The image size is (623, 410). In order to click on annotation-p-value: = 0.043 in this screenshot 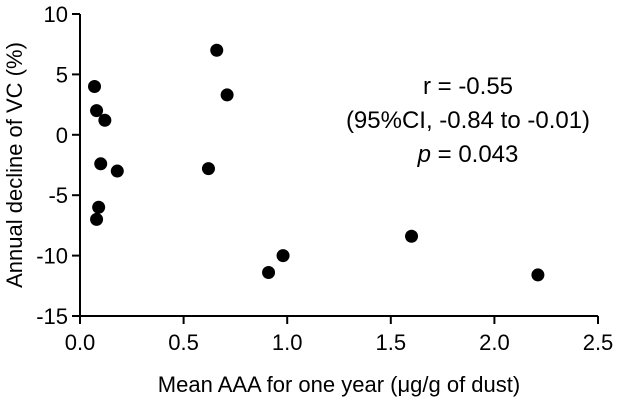, I will do `click(474, 154)`.